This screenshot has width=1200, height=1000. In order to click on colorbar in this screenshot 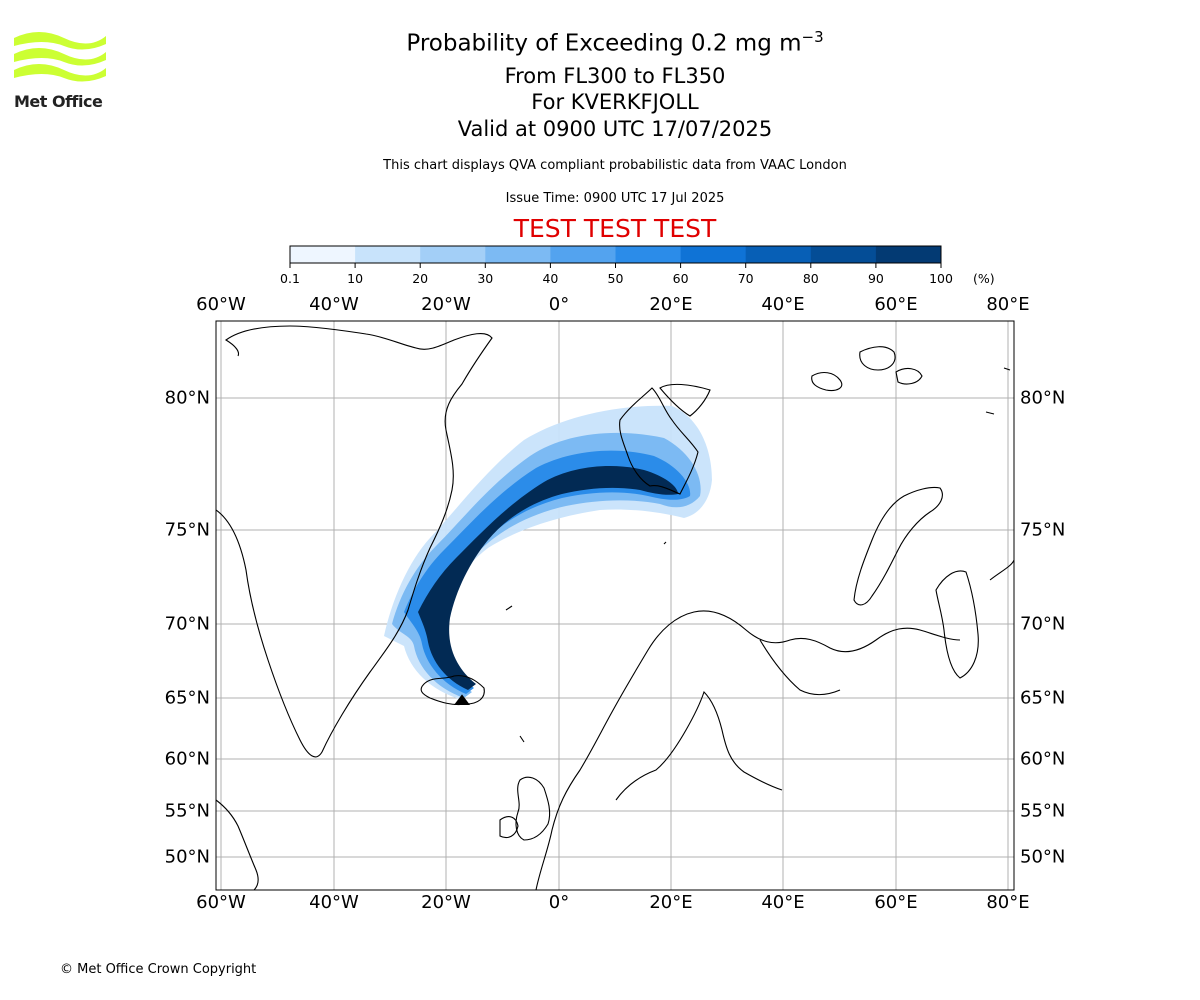, I will do `click(615, 256)`.